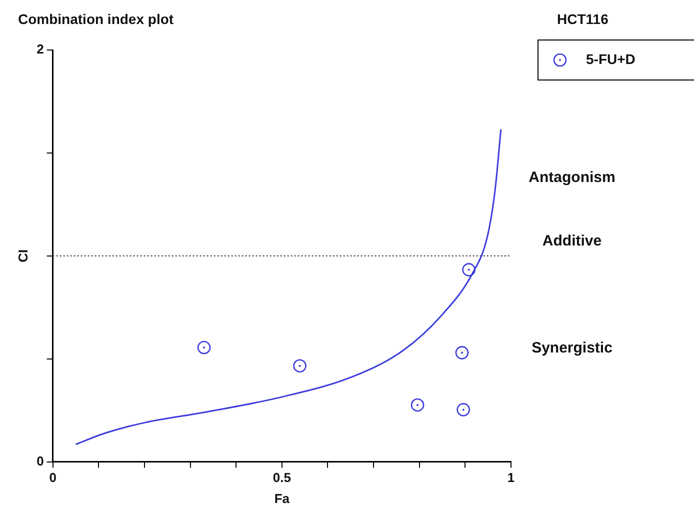  Describe the element at coordinates (611, 58) in the screenshot. I see `legend-label: 5-FU+D` at that location.